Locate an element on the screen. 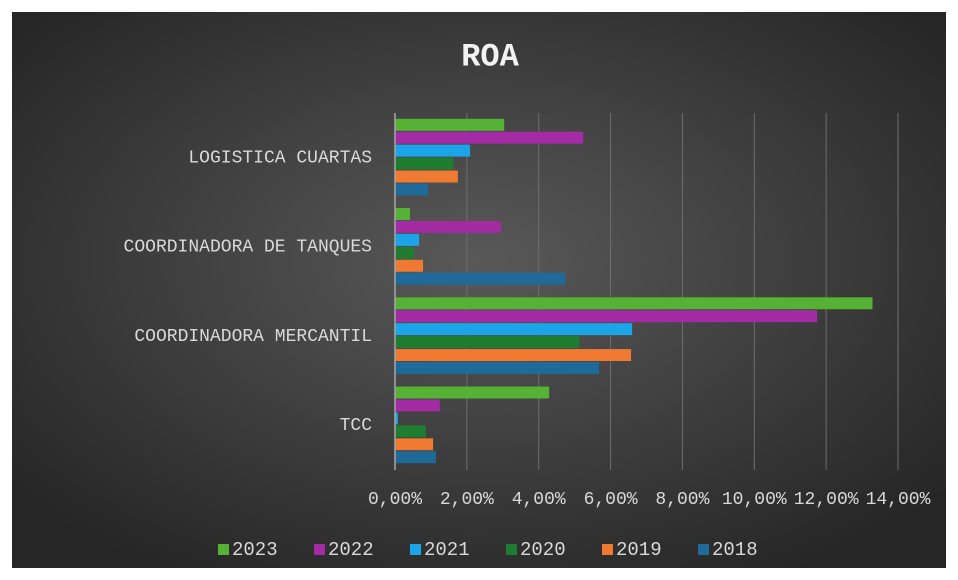 Image resolution: width=958 pixels, height=580 pixels. legend-label: 2022 is located at coordinates (351, 550).